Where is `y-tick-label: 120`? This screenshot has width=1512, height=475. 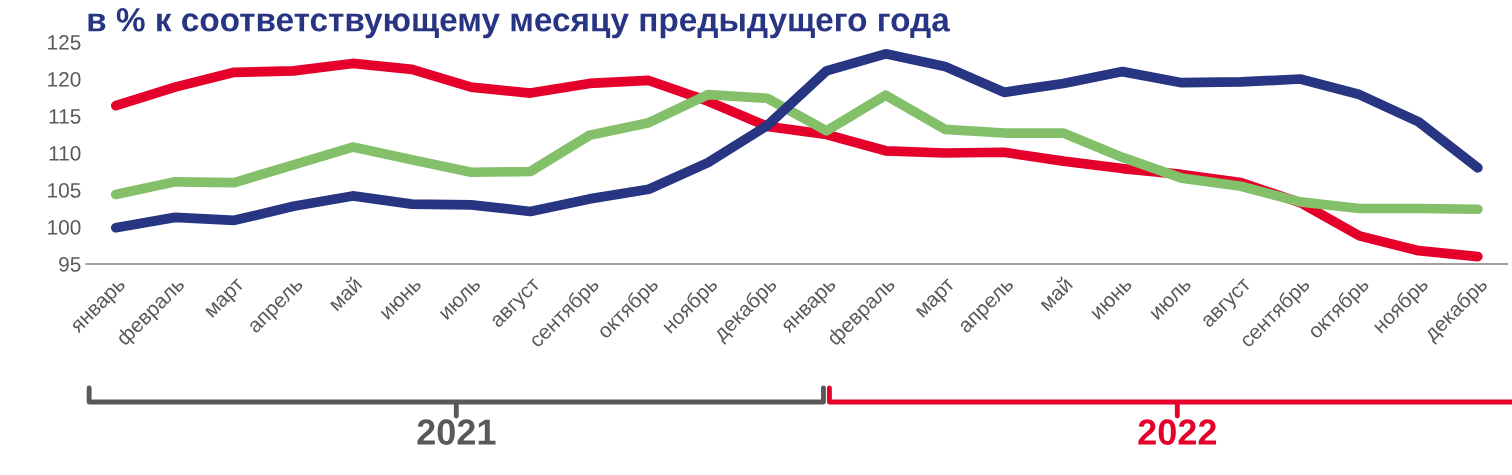
y-tick-label: 120 is located at coordinates (64, 79).